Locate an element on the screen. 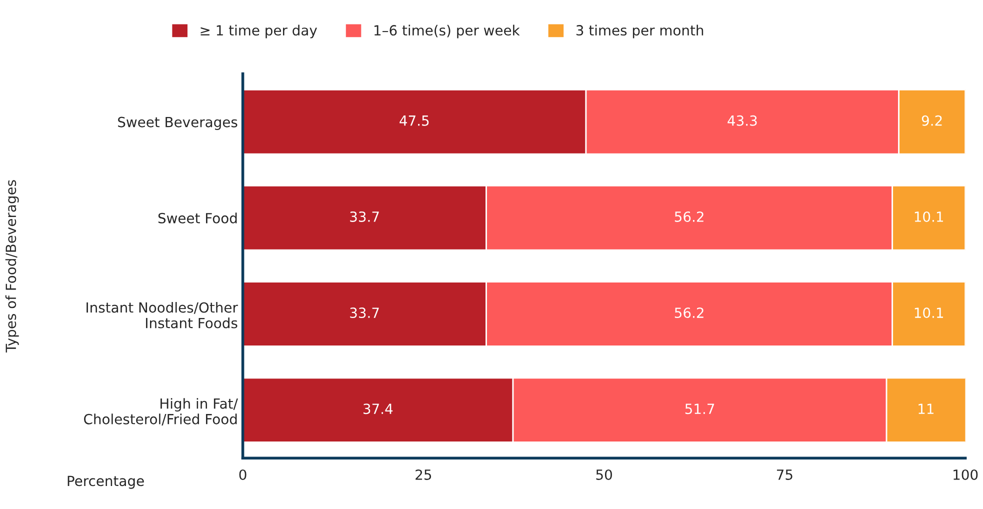 The height and width of the screenshot is (509, 983). y-tick-label: Sweet Beverages is located at coordinates (178, 123).